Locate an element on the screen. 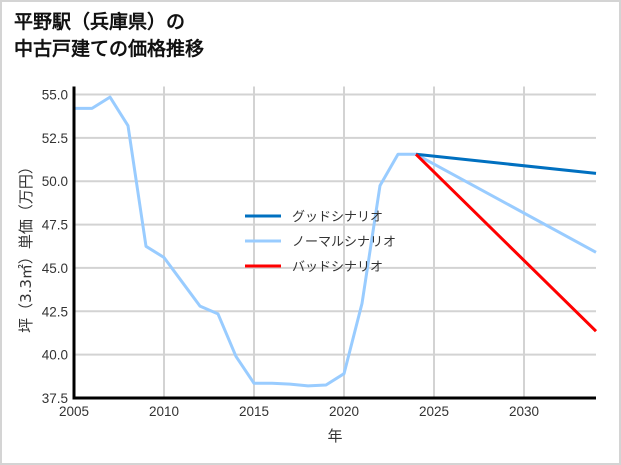 The image size is (621, 465). chart-title-line-2: 中古戸建ての価格推移 is located at coordinates (109, 49).